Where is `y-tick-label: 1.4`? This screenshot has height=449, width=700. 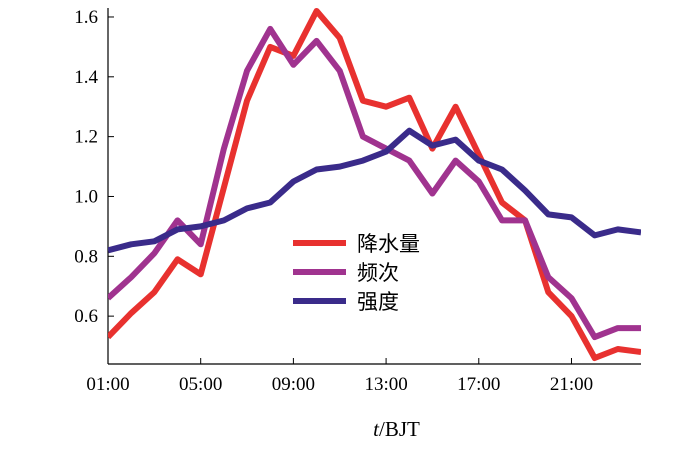
y-tick-label: 1.4 is located at coordinates (86, 77).